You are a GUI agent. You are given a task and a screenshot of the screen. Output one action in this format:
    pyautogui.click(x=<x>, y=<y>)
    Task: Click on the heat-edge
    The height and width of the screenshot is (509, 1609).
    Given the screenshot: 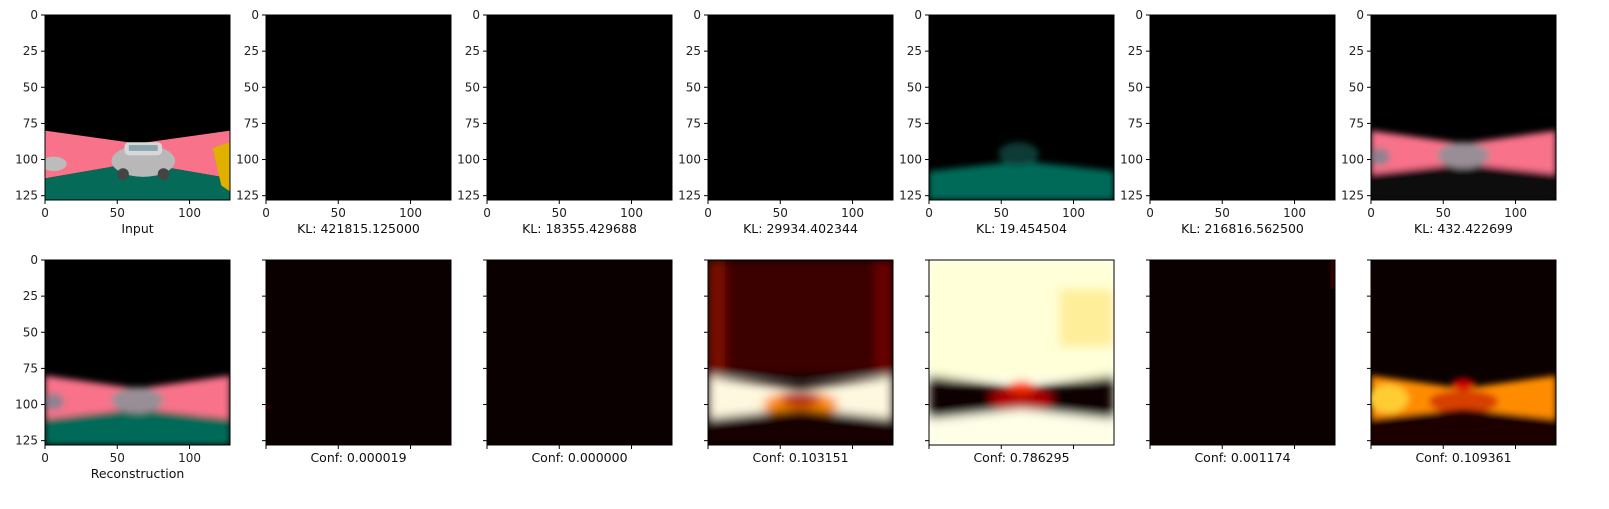 What is the action you would take?
    pyautogui.click(x=717, y=318)
    